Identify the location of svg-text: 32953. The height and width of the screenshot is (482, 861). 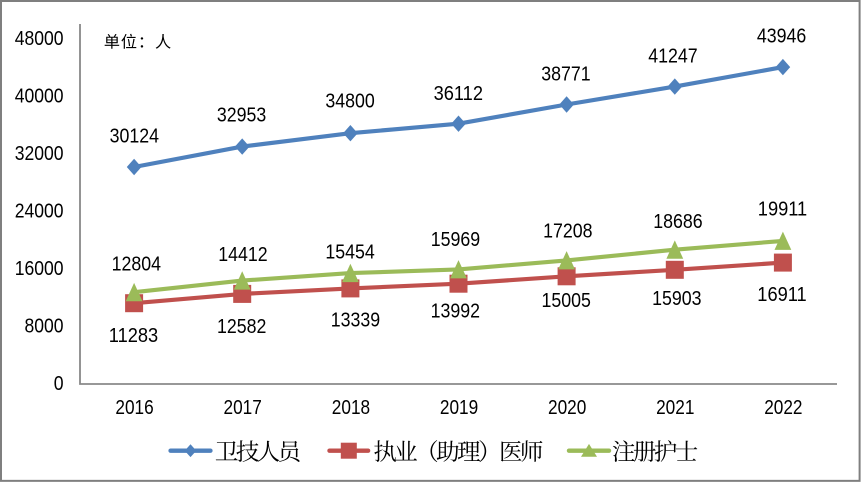
(241, 116).